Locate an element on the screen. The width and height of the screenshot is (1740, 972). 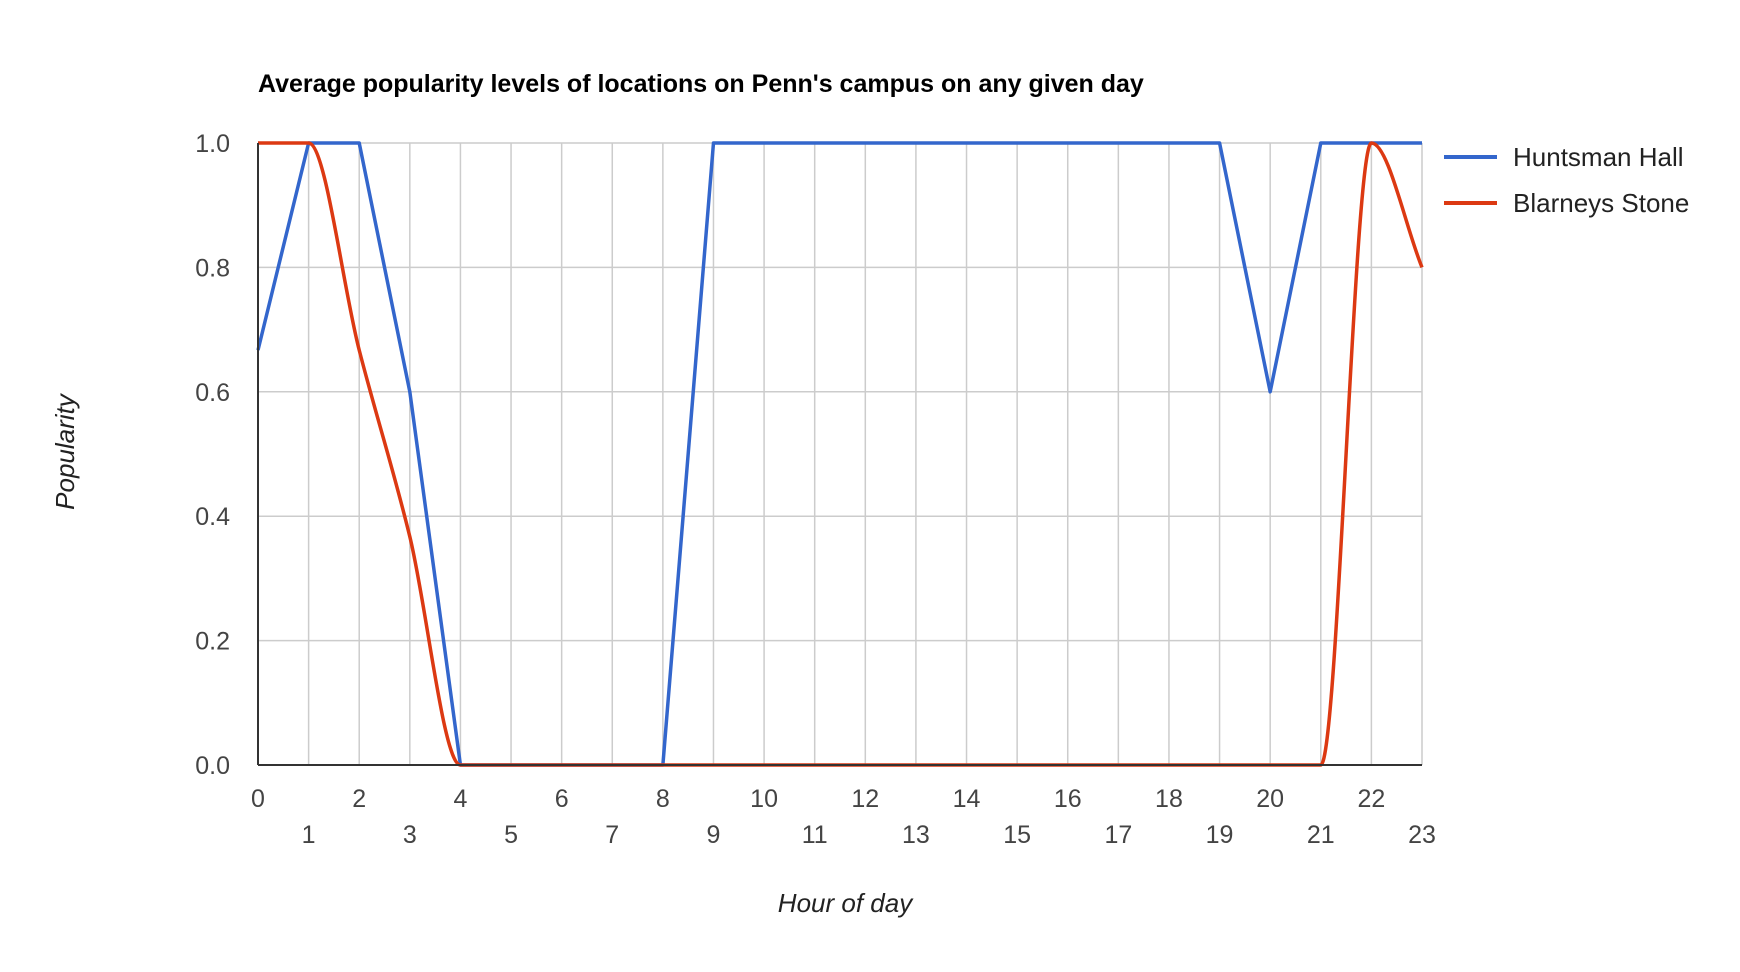
x-tick-label: 7 is located at coordinates (612, 835).